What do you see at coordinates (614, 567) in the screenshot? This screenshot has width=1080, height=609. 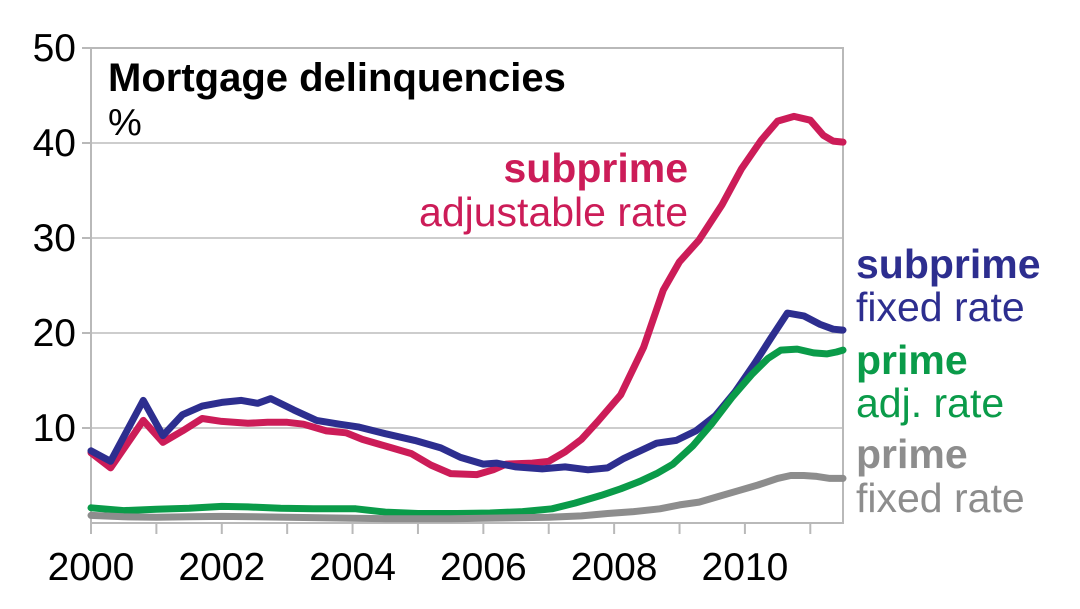 I see `x-tick-label-2008: 2008` at bounding box center [614, 567].